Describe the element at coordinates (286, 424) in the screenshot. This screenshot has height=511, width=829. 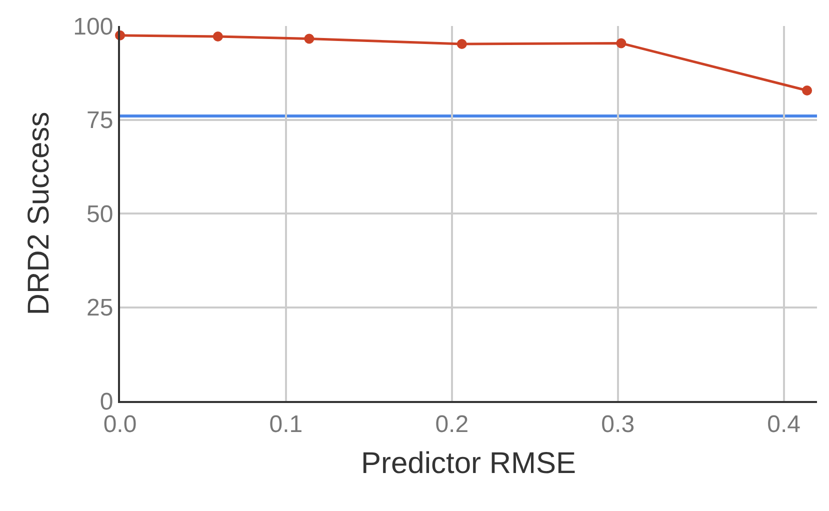
I see `x-tick-label: 0.1` at that location.